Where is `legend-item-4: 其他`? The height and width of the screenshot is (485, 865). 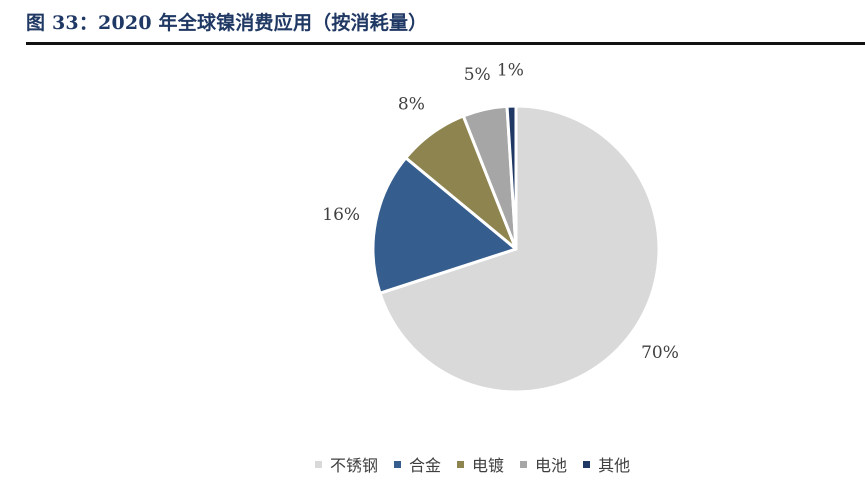 legend-item-4: 其他 is located at coordinates (606, 464).